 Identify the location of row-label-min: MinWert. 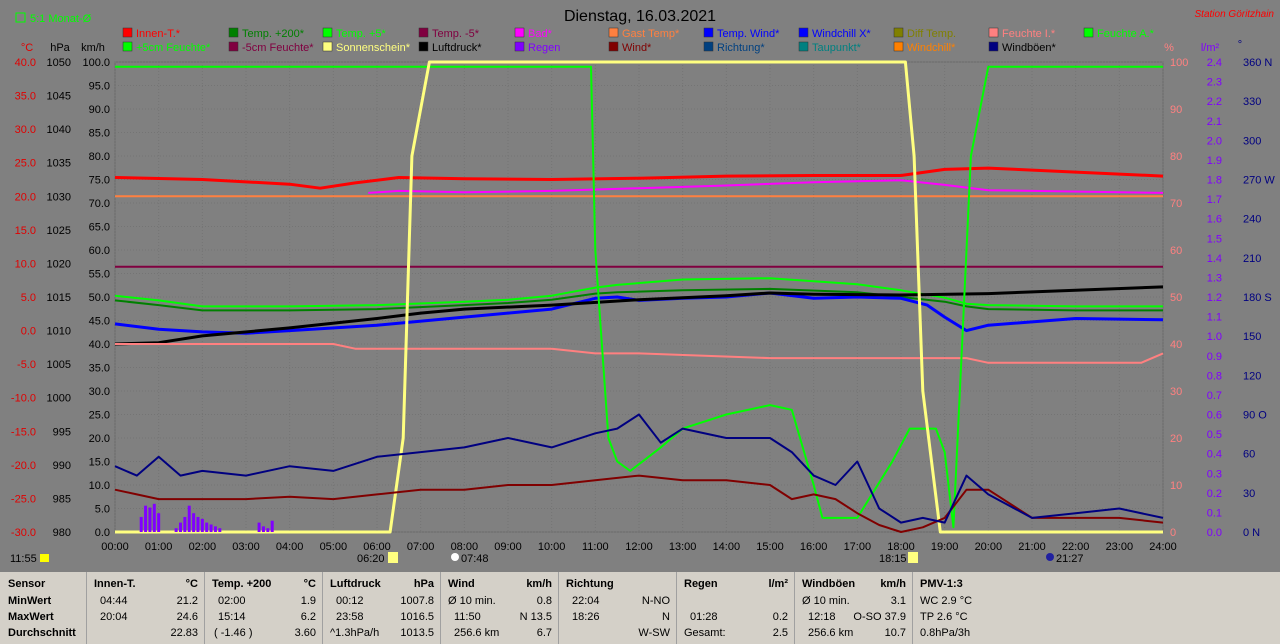
(30, 601).